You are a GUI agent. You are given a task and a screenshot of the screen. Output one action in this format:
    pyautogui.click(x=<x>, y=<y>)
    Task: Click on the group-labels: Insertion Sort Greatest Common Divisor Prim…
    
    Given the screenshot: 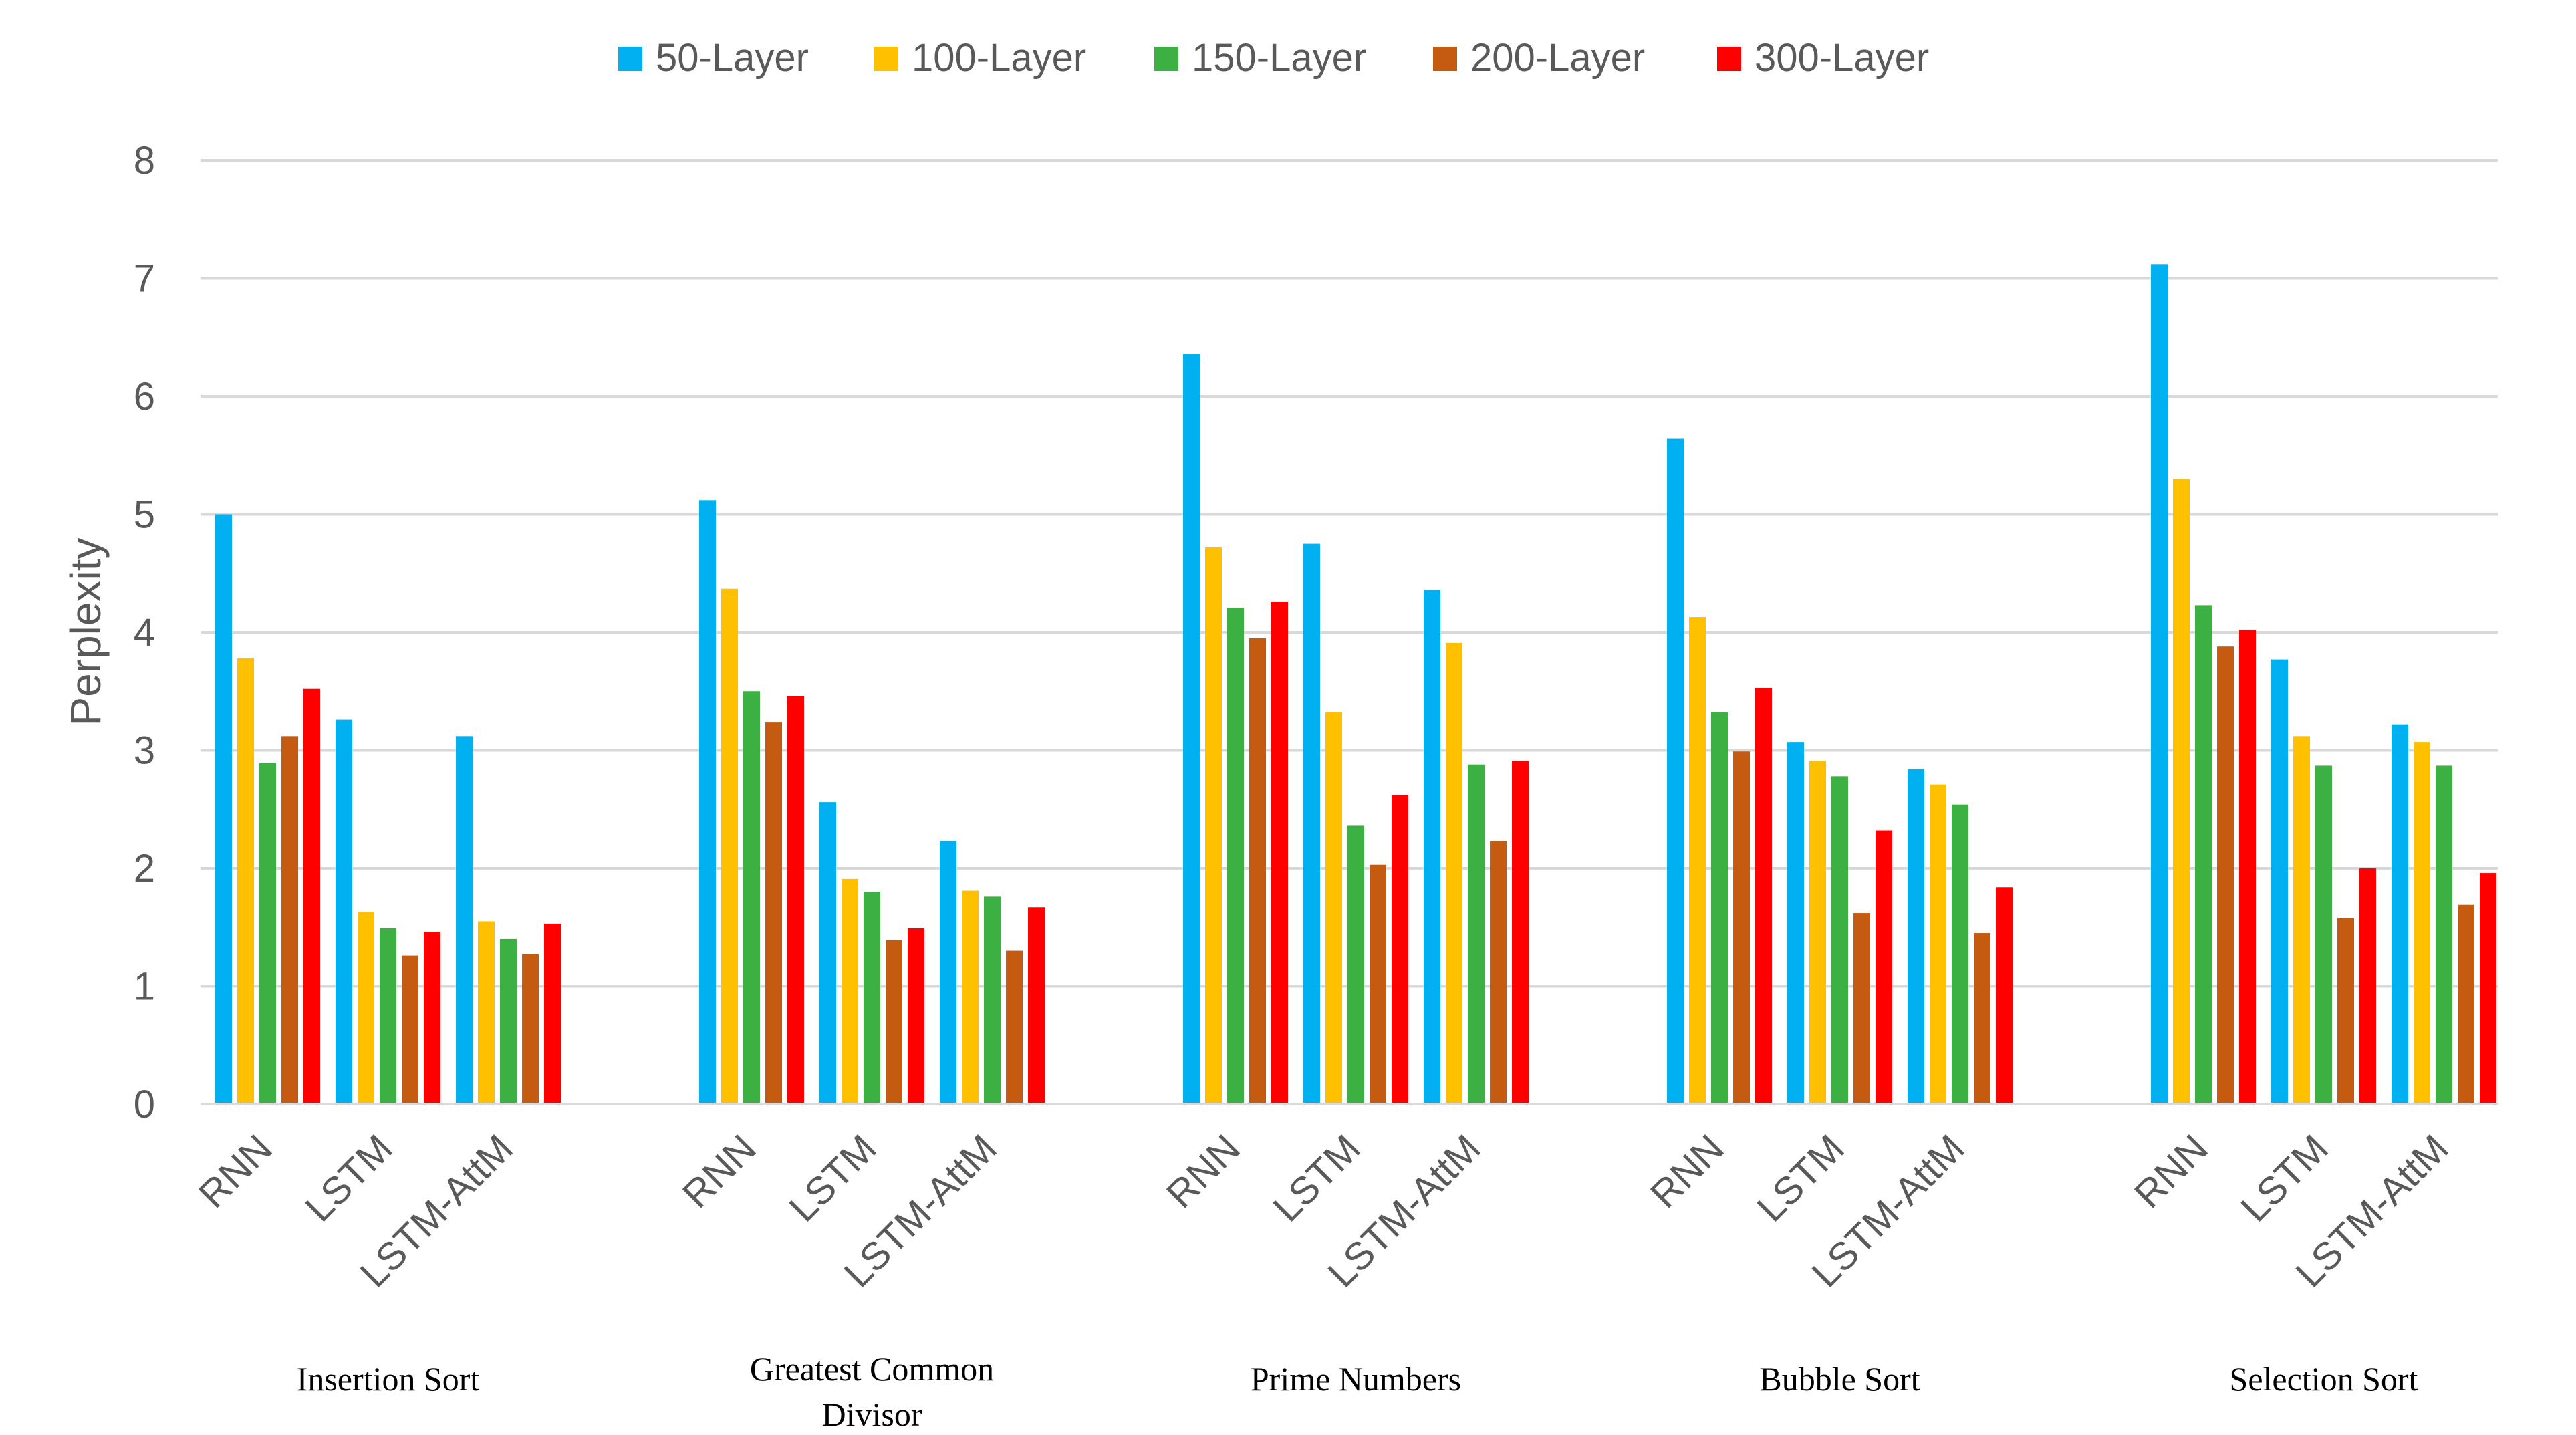 What is the action you would take?
    pyautogui.click(x=1357, y=1391)
    